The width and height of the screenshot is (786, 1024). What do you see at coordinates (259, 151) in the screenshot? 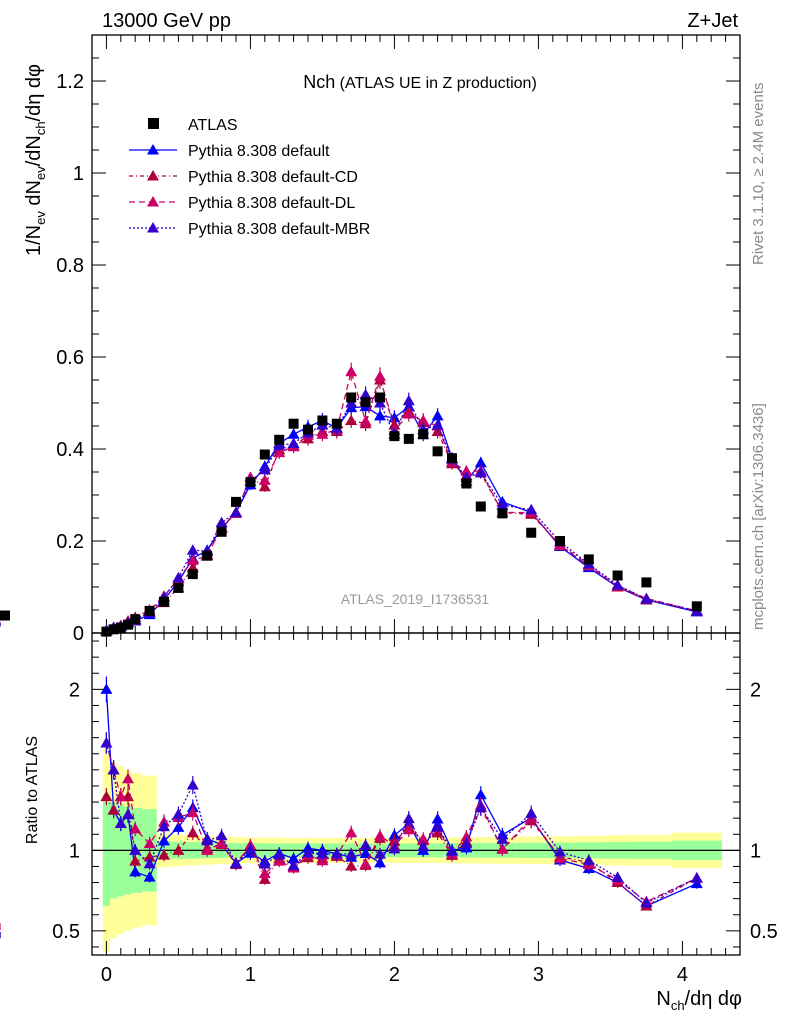
I see `legend-label: Pythia 8.308 default` at bounding box center [259, 151].